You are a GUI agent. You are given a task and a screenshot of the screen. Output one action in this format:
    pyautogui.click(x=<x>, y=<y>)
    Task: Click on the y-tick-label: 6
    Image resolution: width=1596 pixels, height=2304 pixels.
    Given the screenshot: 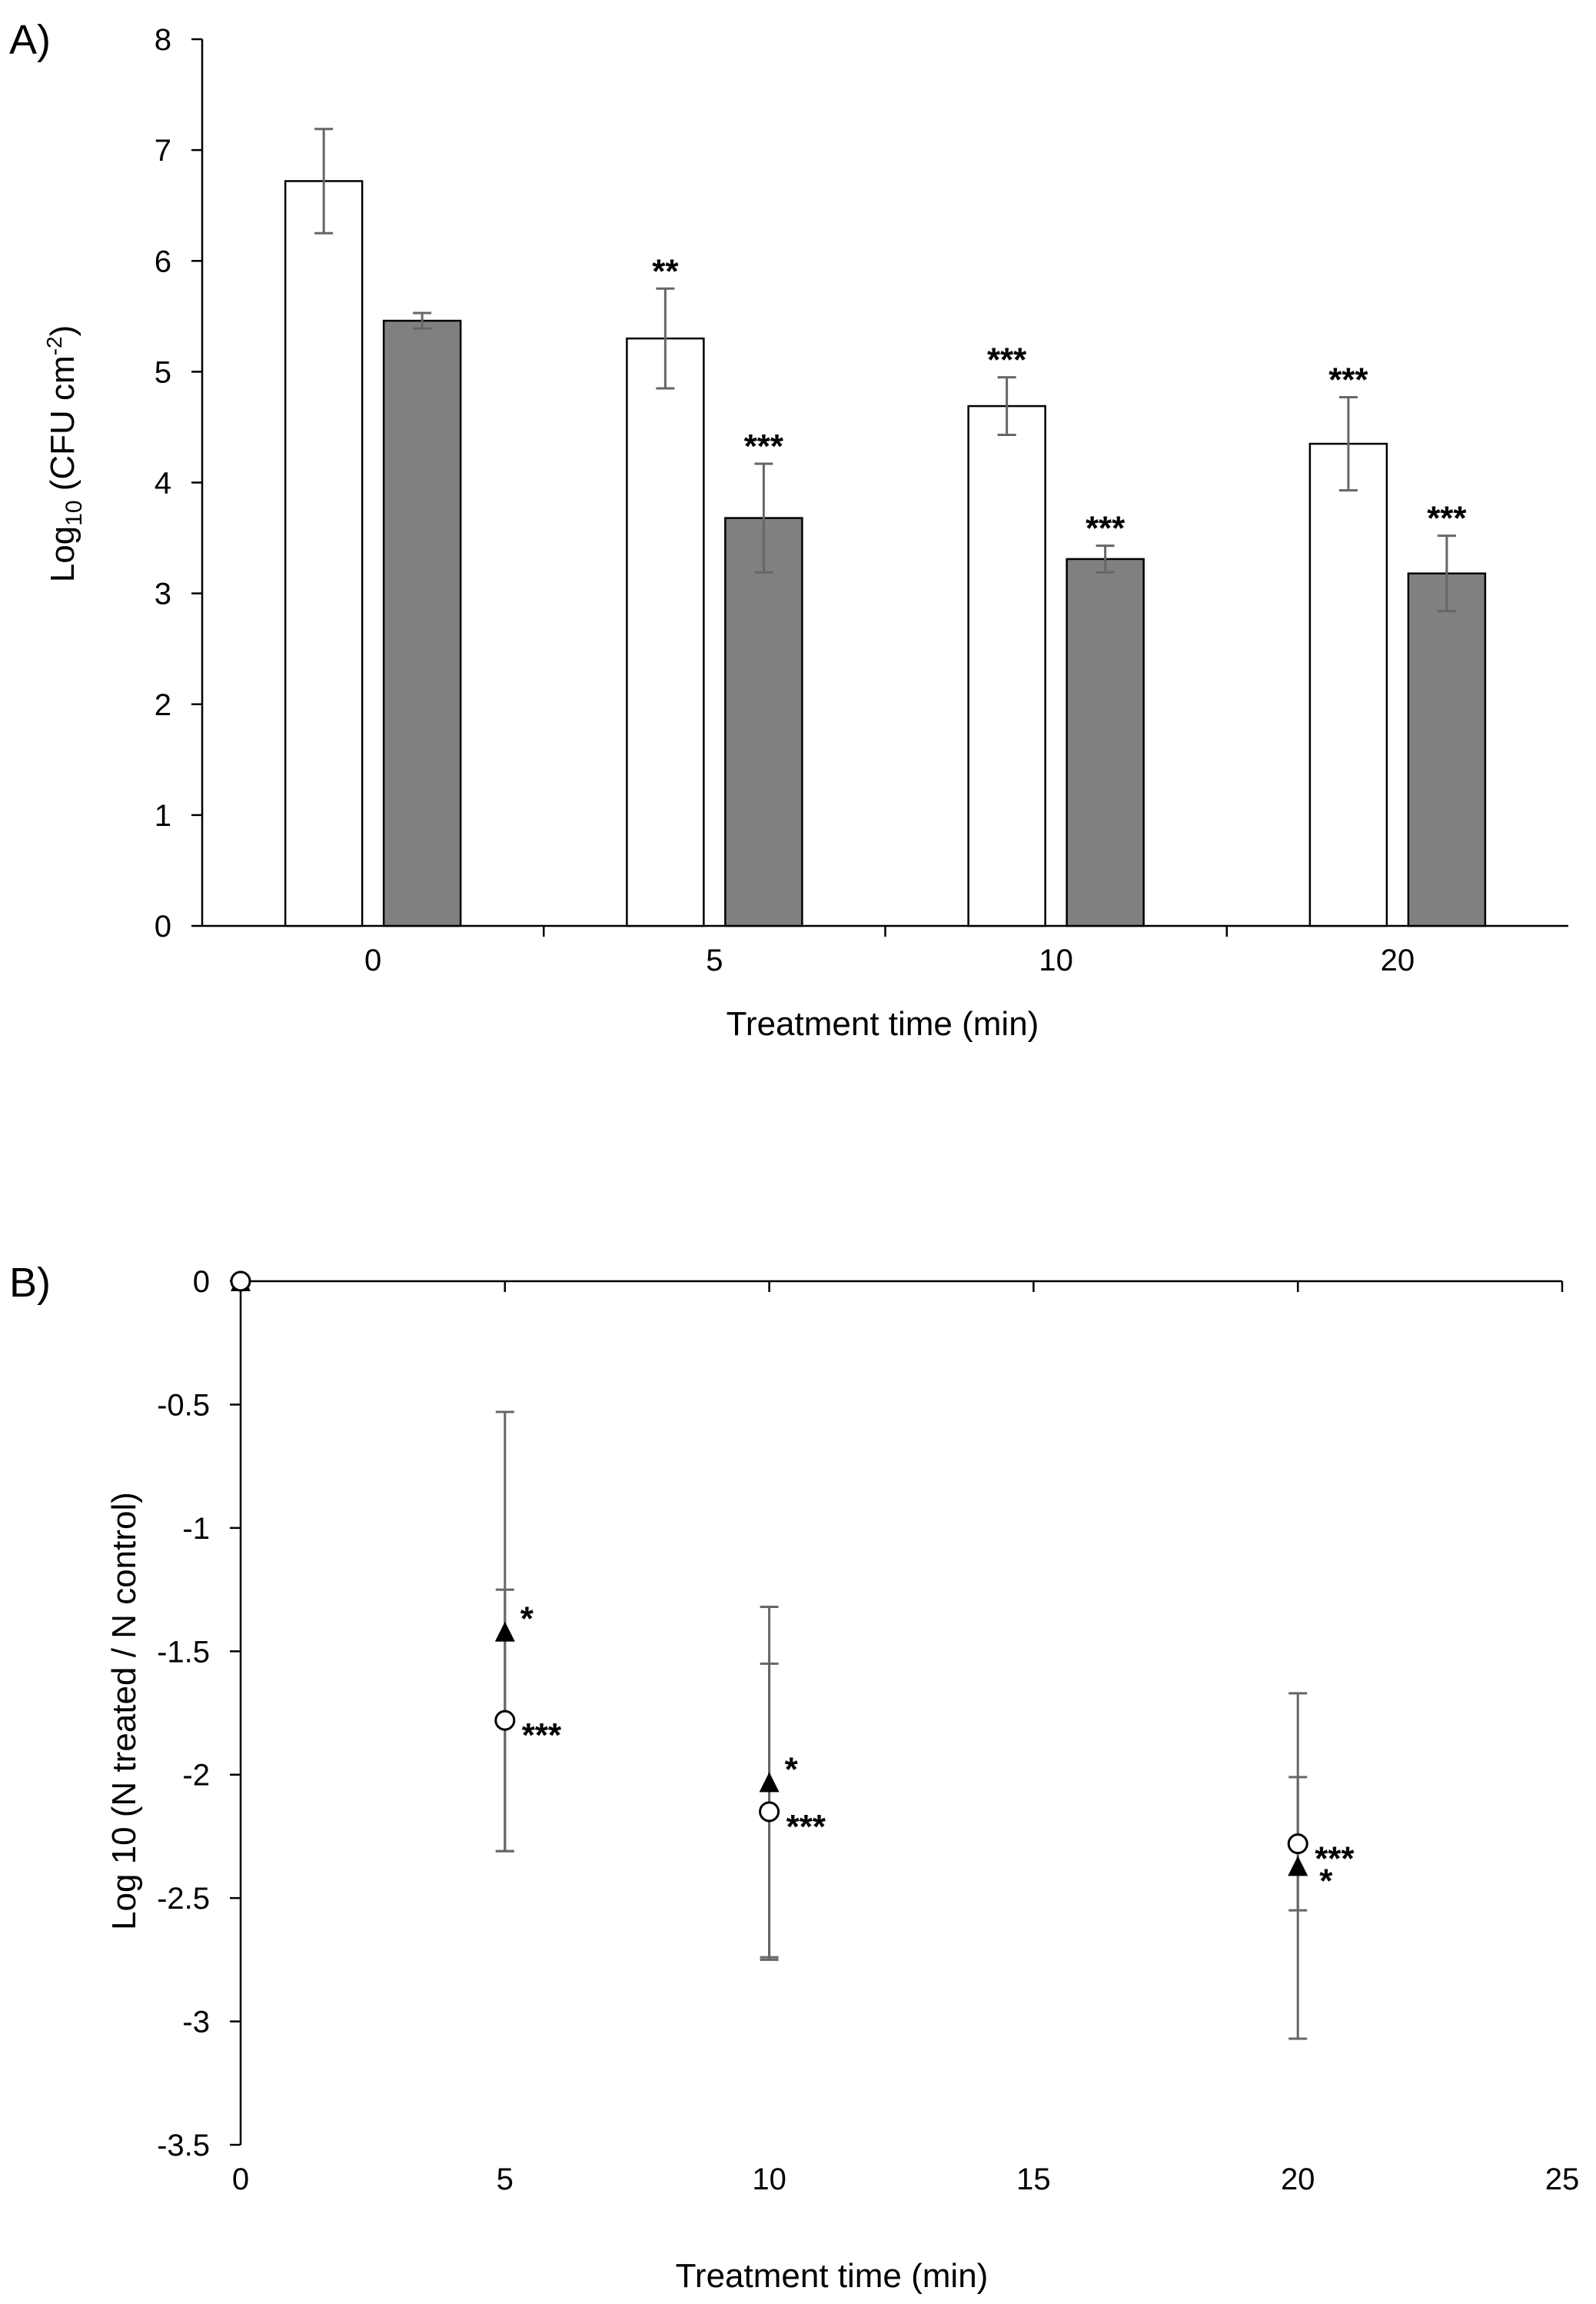 What is the action you would take?
    pyautogui.click(x=163, y=261)
    